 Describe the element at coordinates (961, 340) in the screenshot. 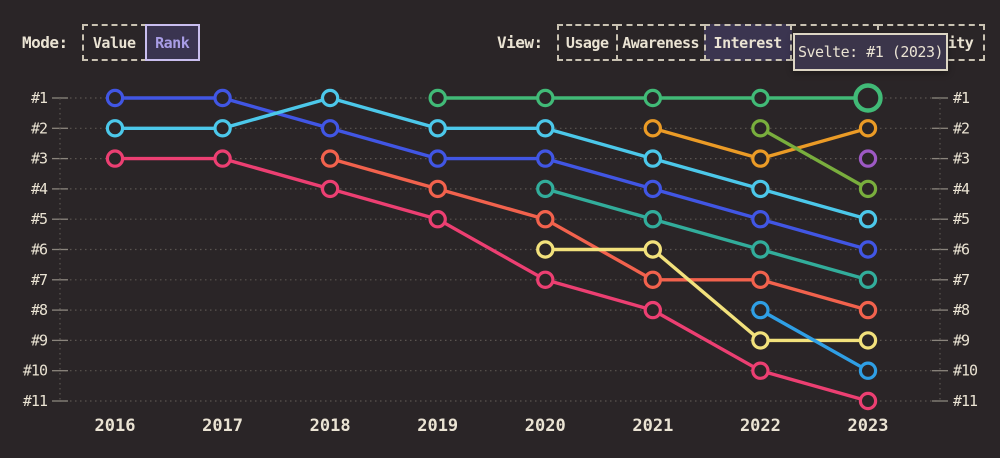

I see `y-axis-right-label: #9` at that location.